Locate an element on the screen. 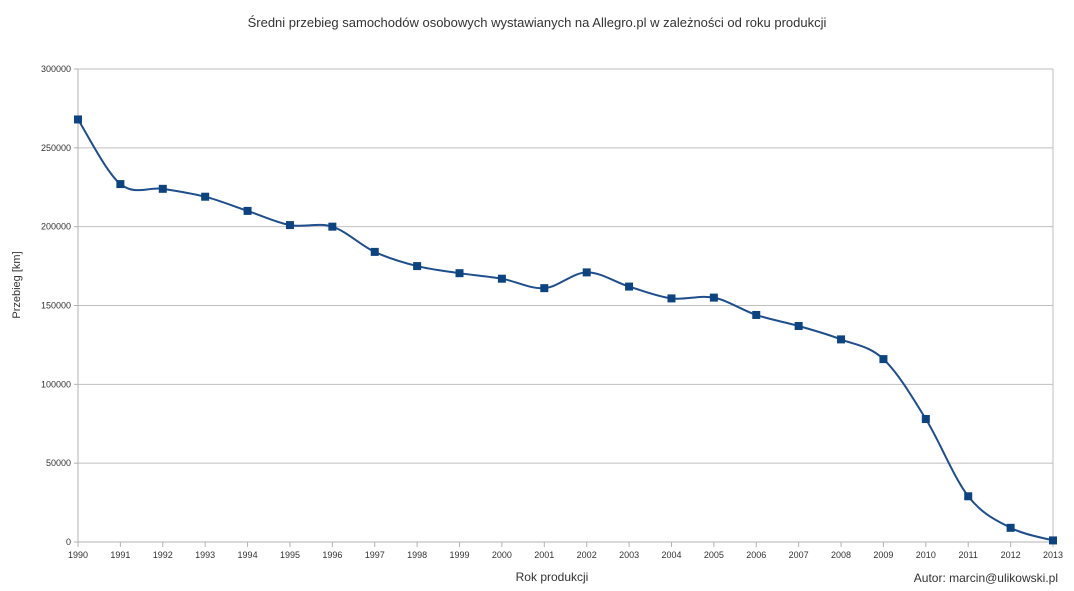  x-tick-label: 1996 is located at coordinates (332, 555).